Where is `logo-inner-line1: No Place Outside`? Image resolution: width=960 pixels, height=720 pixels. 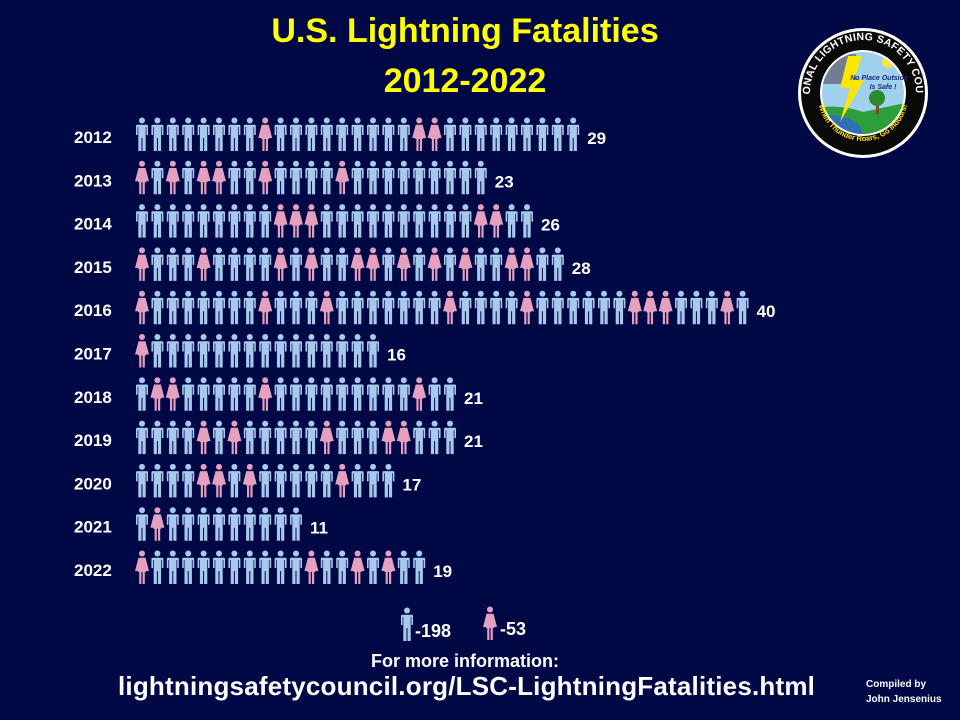 logo-inner-line1: No Place Outside is located at coordinates (879, 78).